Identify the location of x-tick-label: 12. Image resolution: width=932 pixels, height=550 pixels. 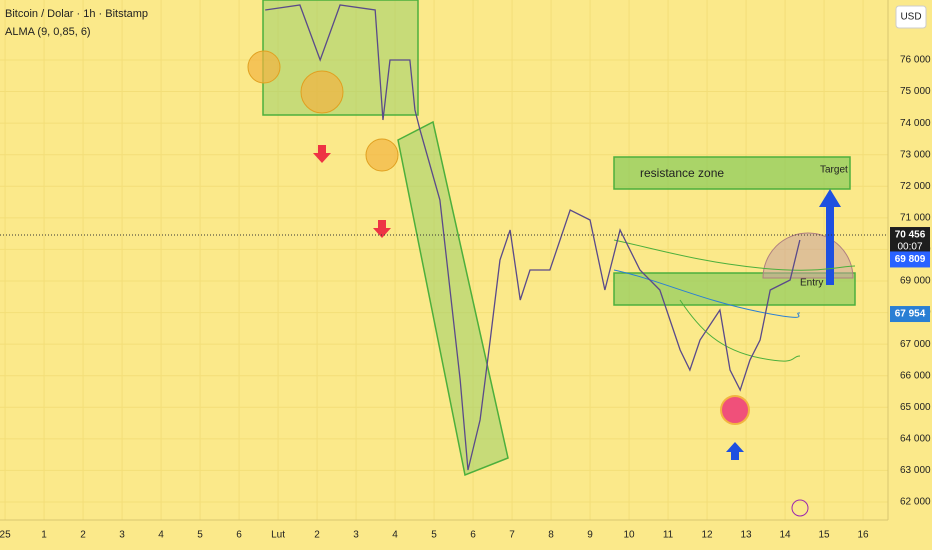
(707, 535).